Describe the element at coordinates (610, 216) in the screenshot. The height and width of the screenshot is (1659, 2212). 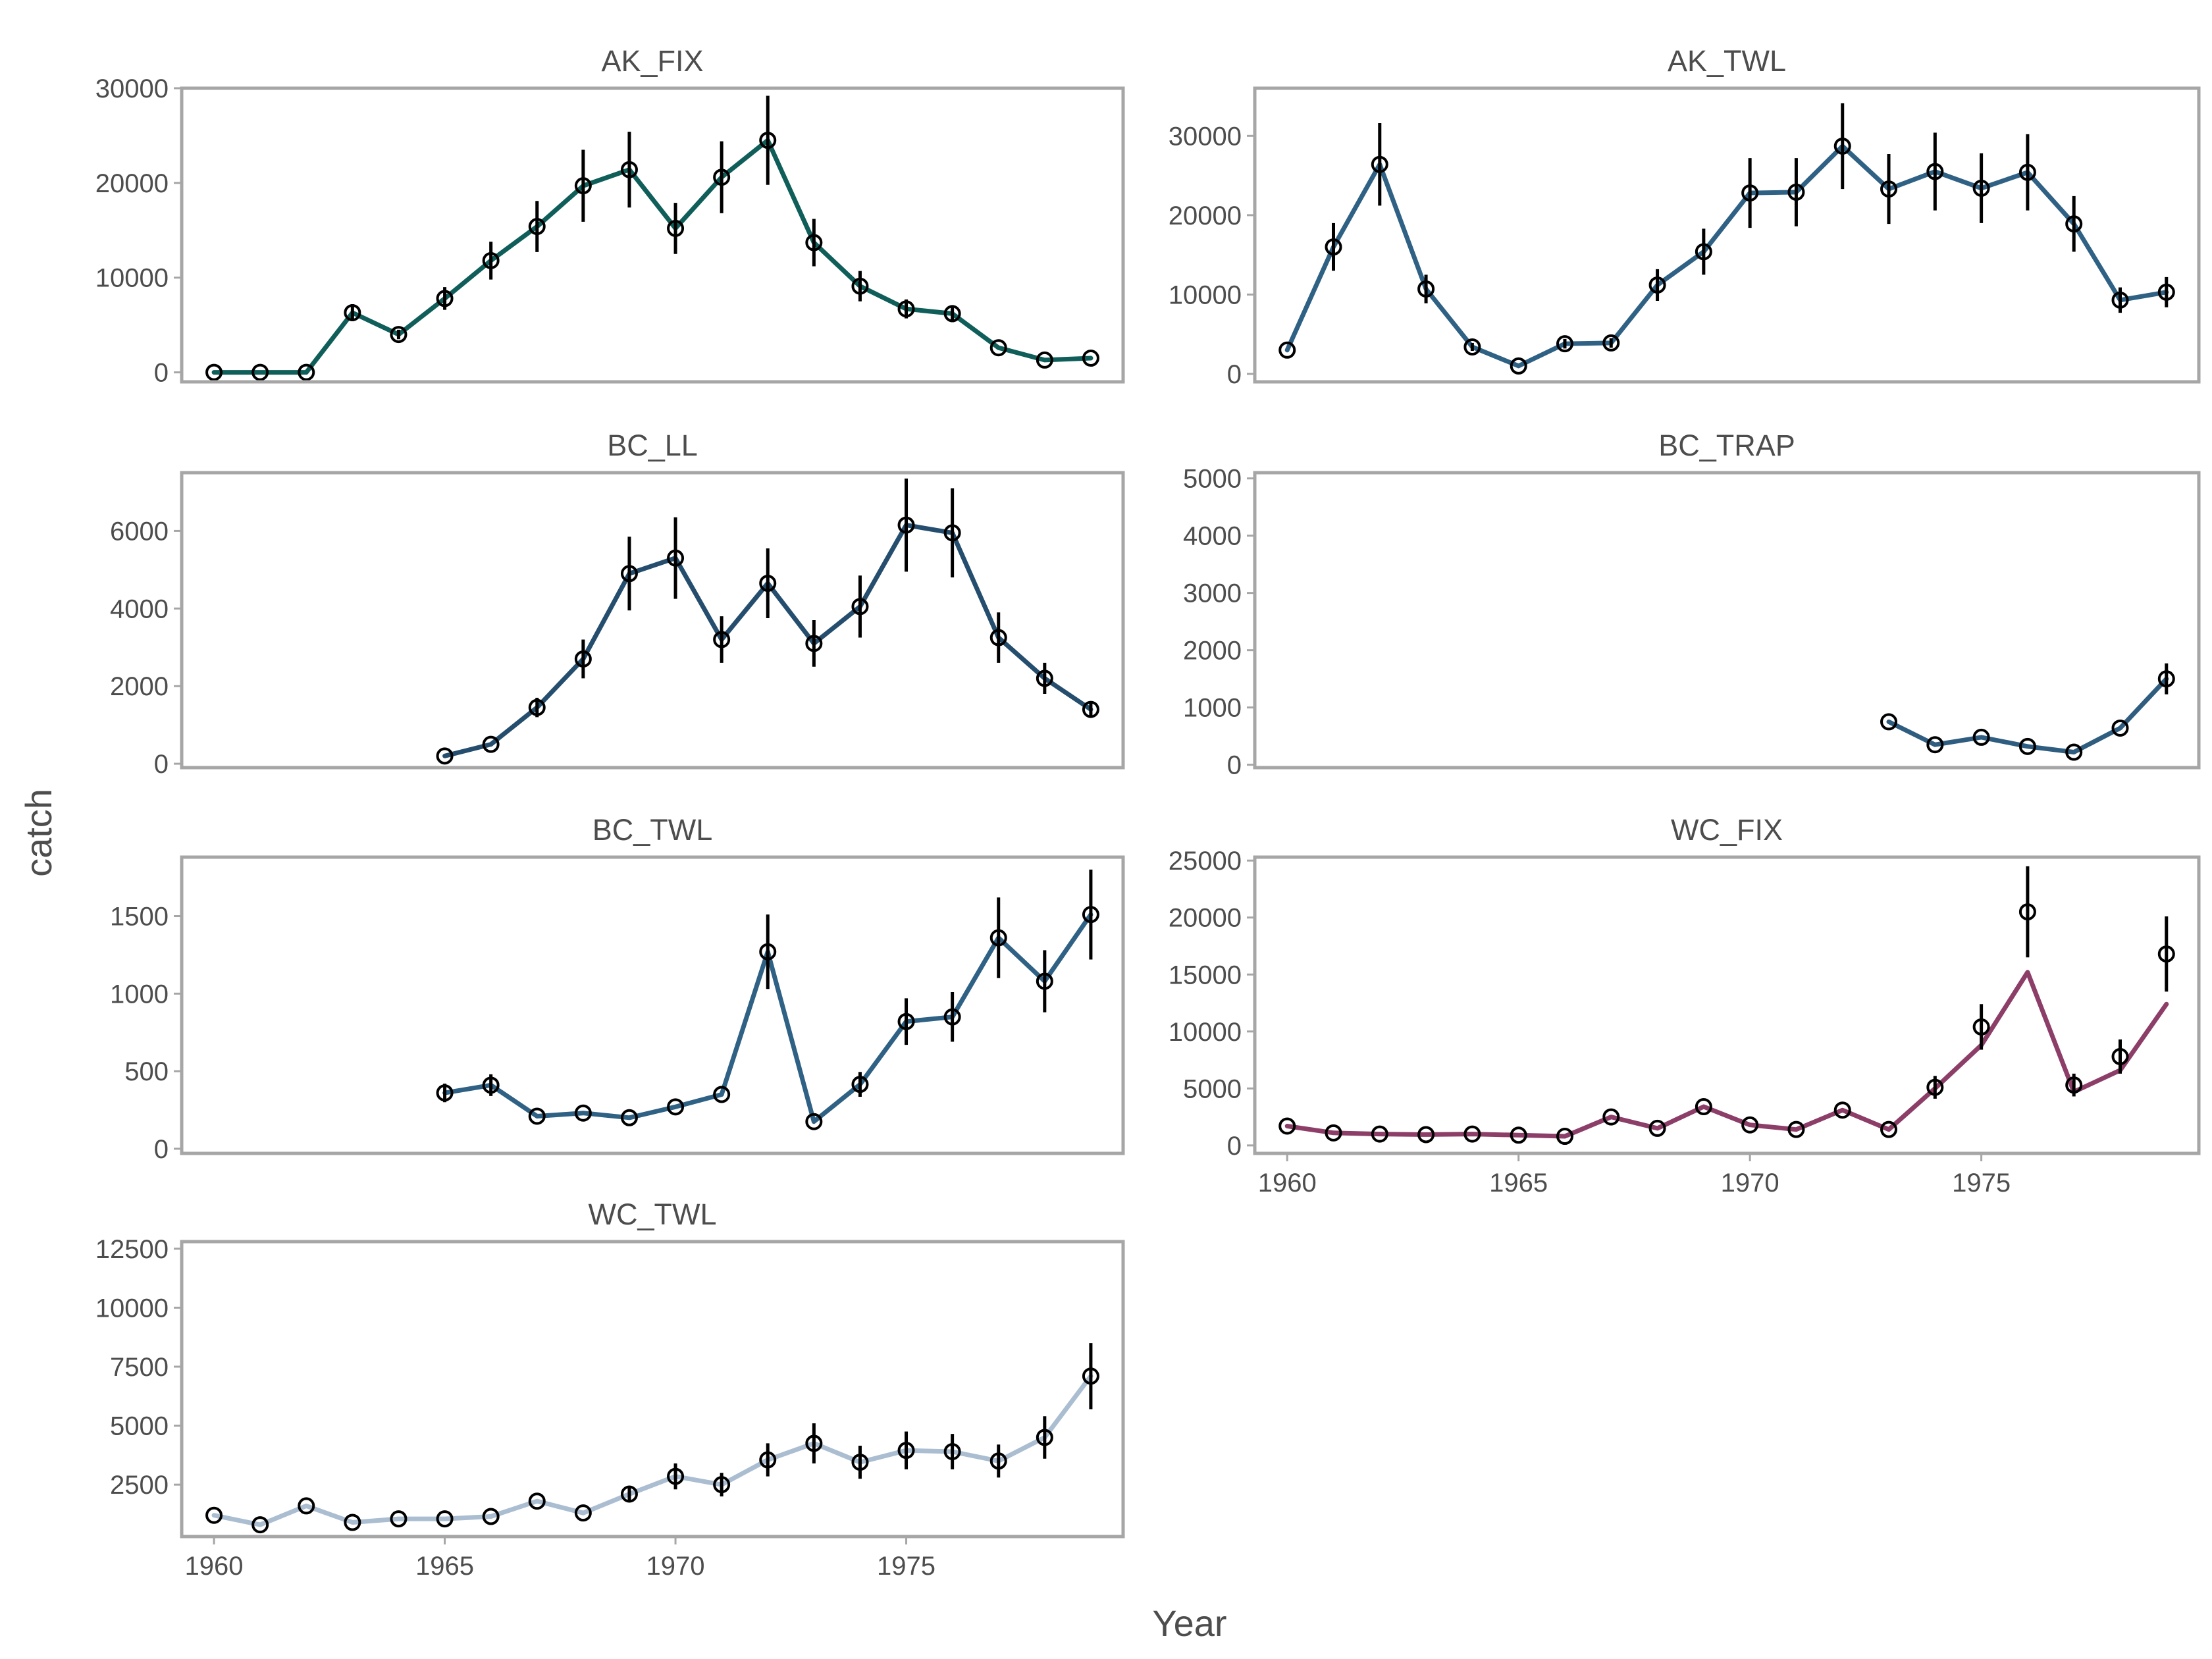
I see `panel-ak-fix: AK_FIX 0 10000 20000 30000` at that location.